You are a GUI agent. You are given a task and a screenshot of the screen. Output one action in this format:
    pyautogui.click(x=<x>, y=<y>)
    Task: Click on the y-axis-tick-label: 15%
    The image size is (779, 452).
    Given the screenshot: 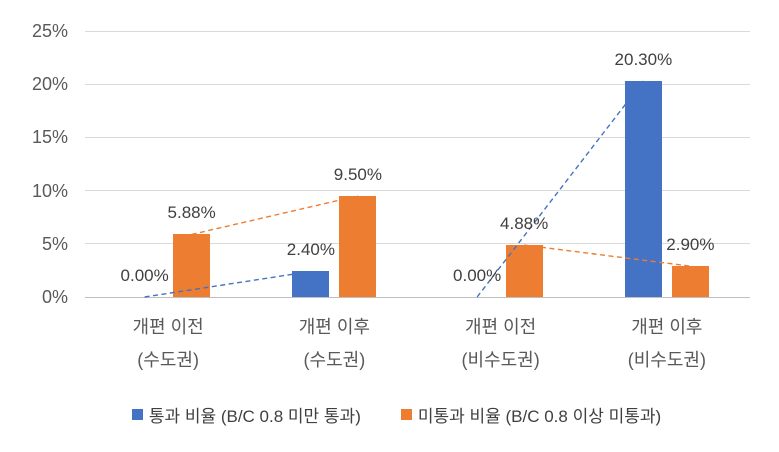 What is the action you would take?
    pyautogui.click(x=49, y=137)
    